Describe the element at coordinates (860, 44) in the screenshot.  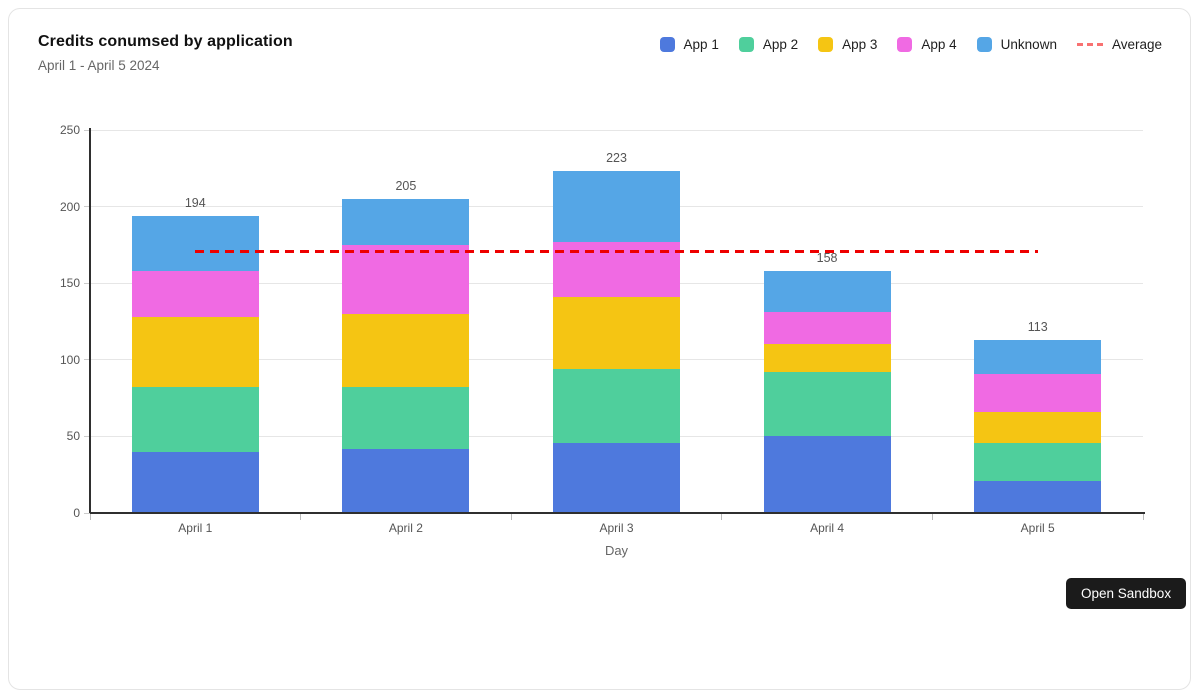
I see `legend-label: App 3` at that location.